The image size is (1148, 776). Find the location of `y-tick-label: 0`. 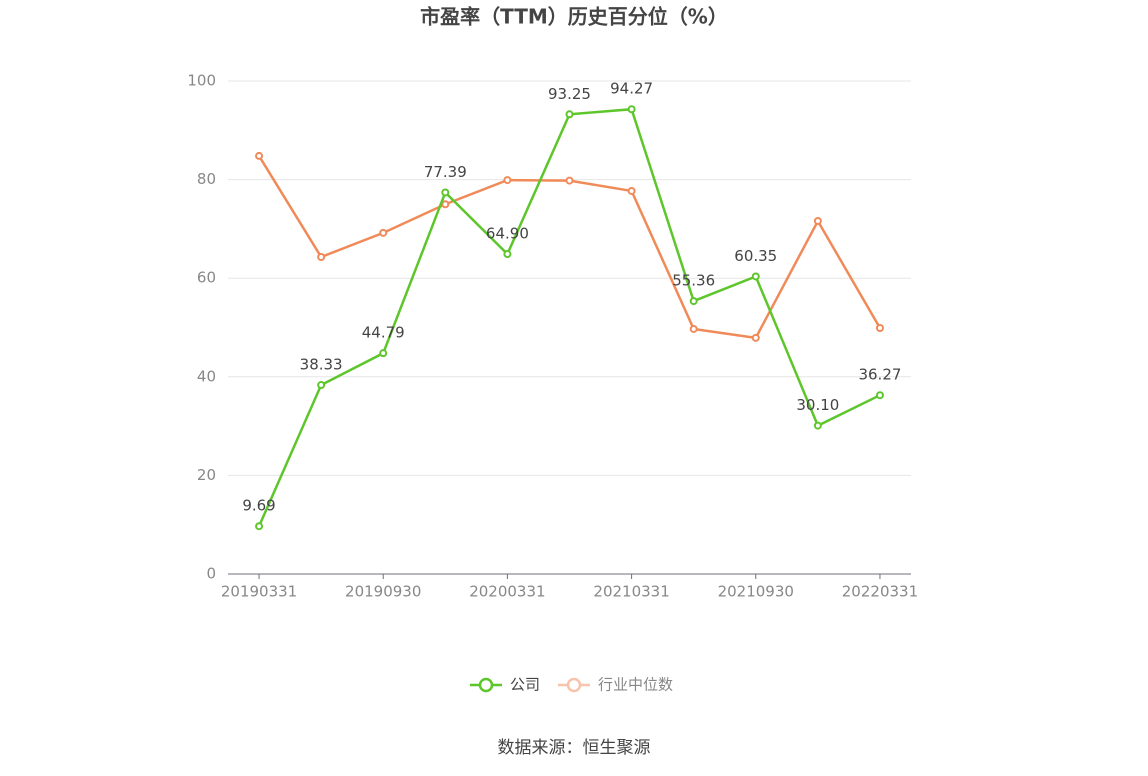

y-tick-label: 0 is located at coordinates (211, 574).